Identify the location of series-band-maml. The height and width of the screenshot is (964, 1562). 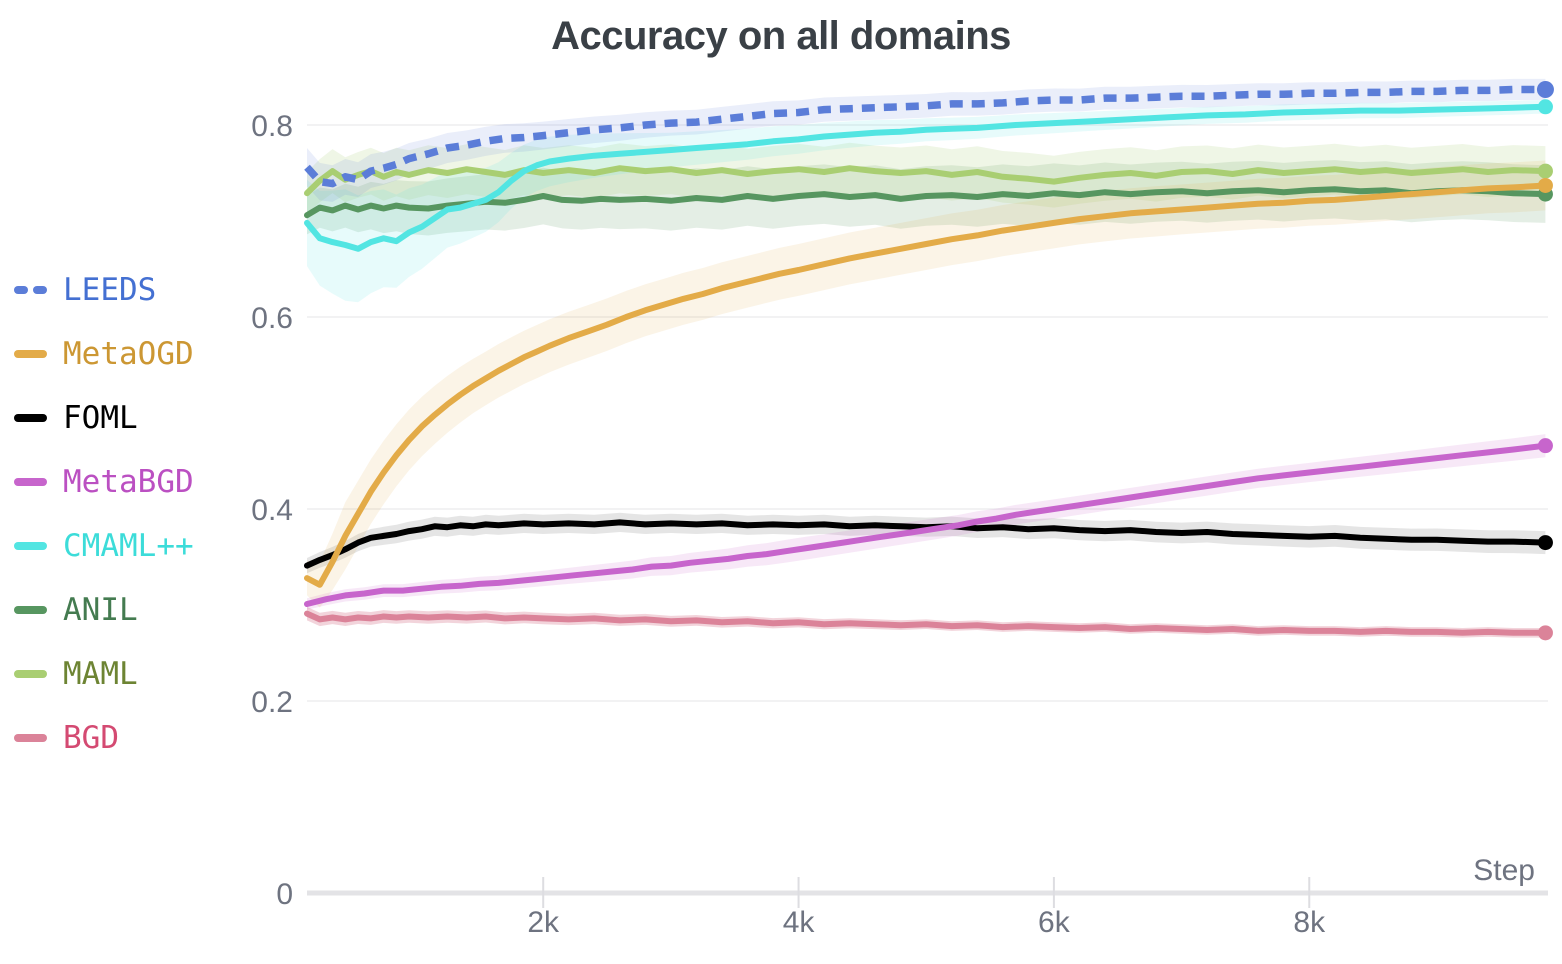
(926, 178).